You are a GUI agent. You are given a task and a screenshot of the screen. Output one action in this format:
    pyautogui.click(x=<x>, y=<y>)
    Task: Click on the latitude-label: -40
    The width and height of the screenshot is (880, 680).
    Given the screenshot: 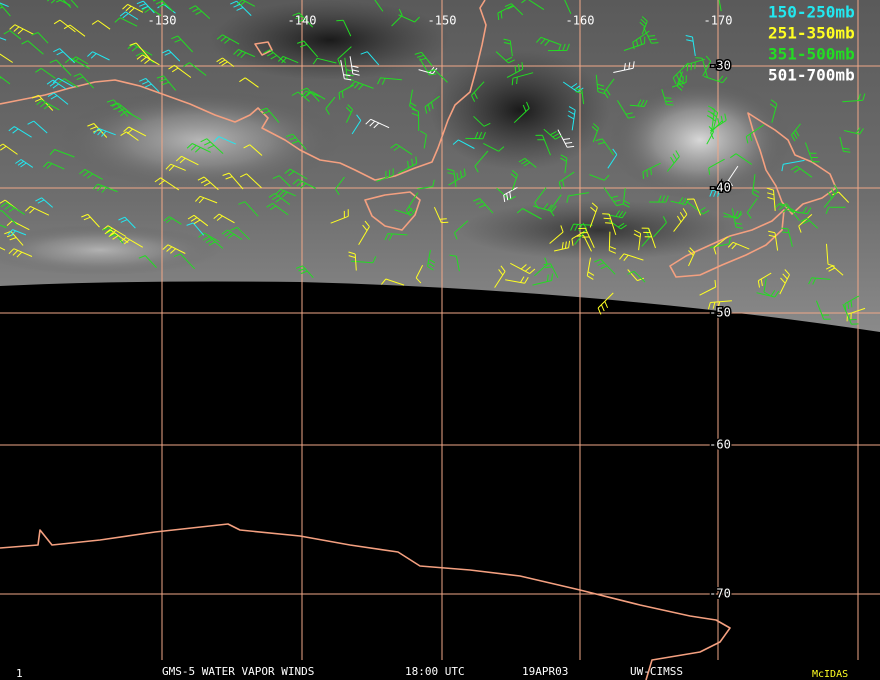 What is the action you would take?
    pyautogui.click(x=720, y=188)
    